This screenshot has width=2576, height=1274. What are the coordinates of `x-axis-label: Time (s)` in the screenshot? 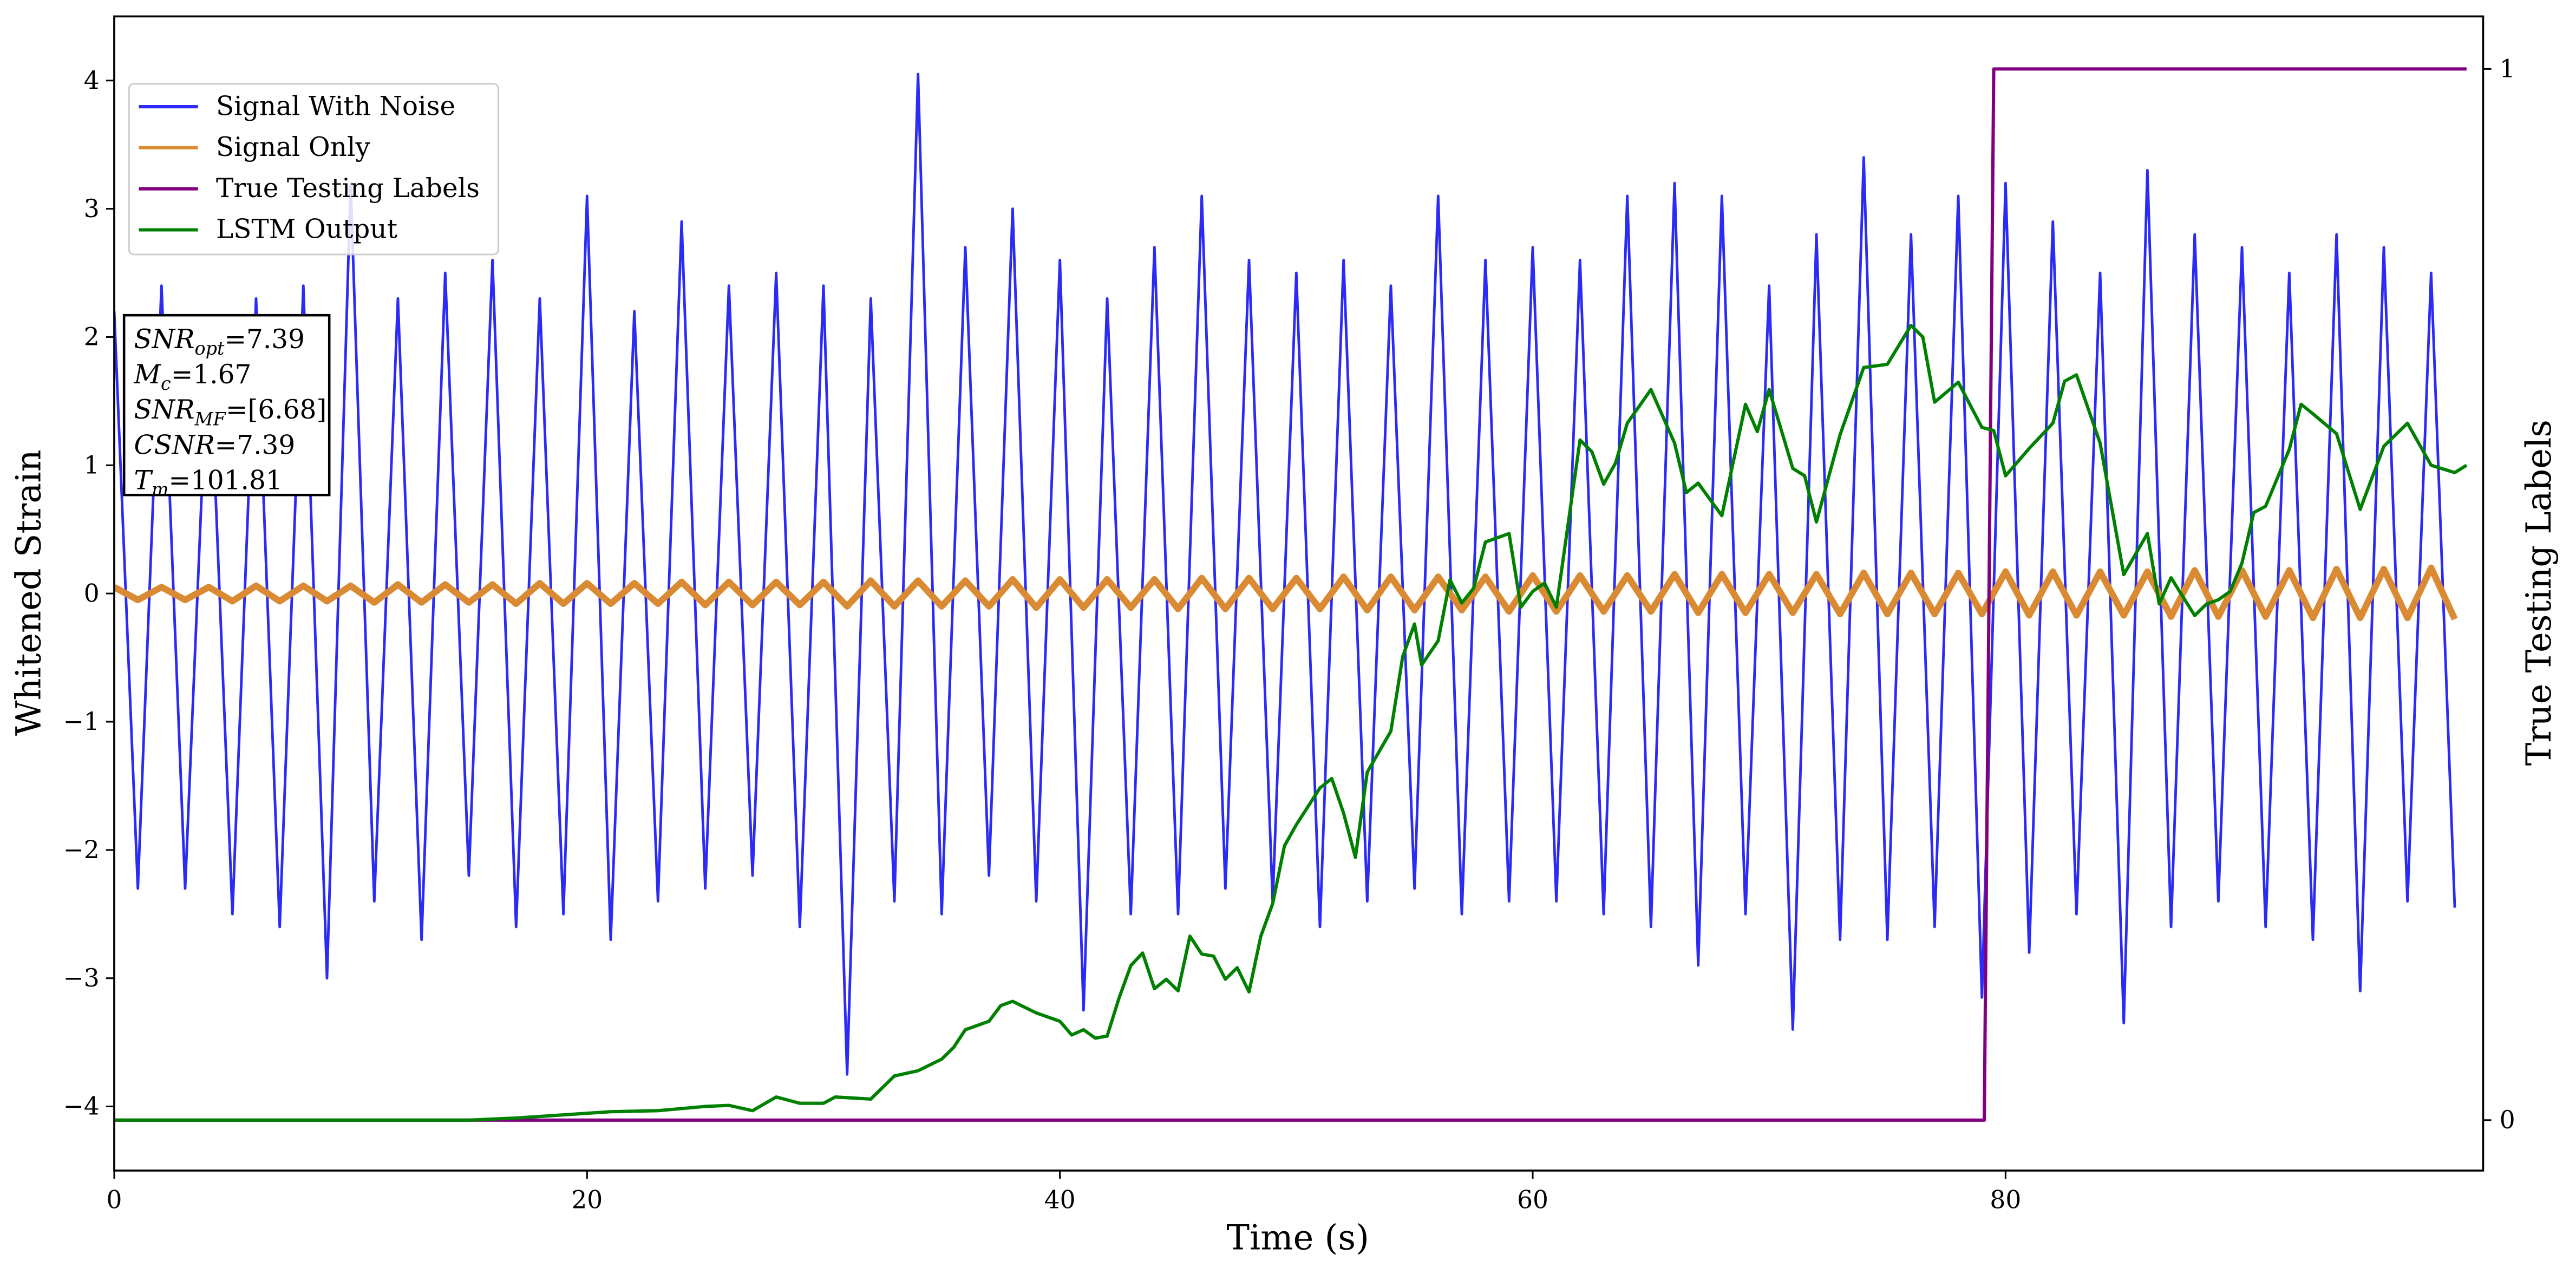 It's located at (1297, 1238).